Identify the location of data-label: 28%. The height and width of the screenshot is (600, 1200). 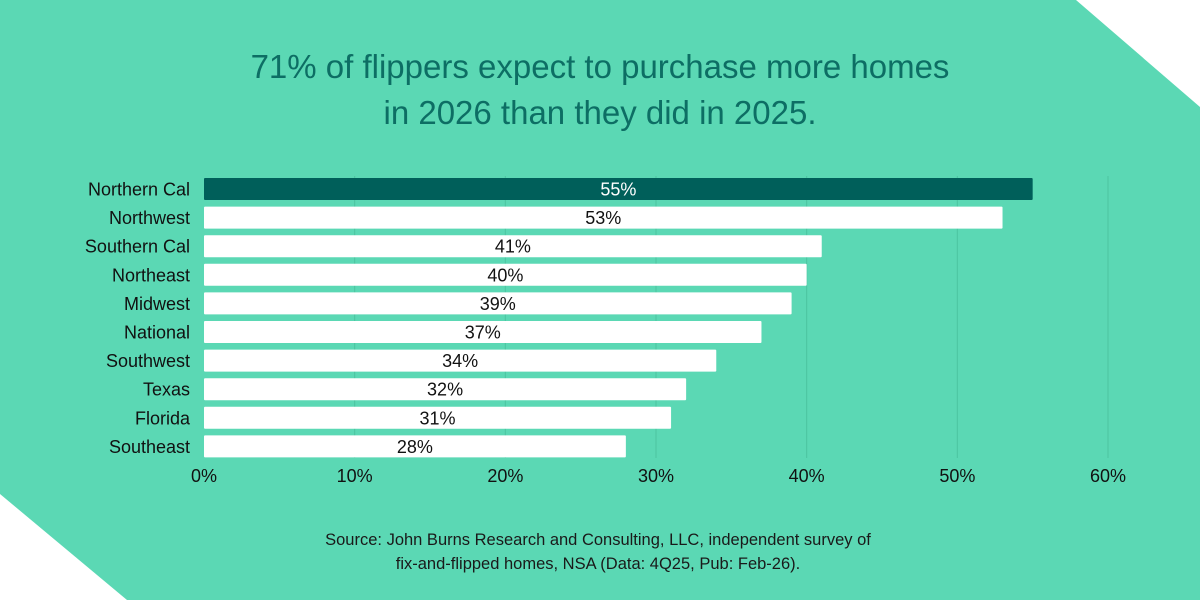
(415, 447).